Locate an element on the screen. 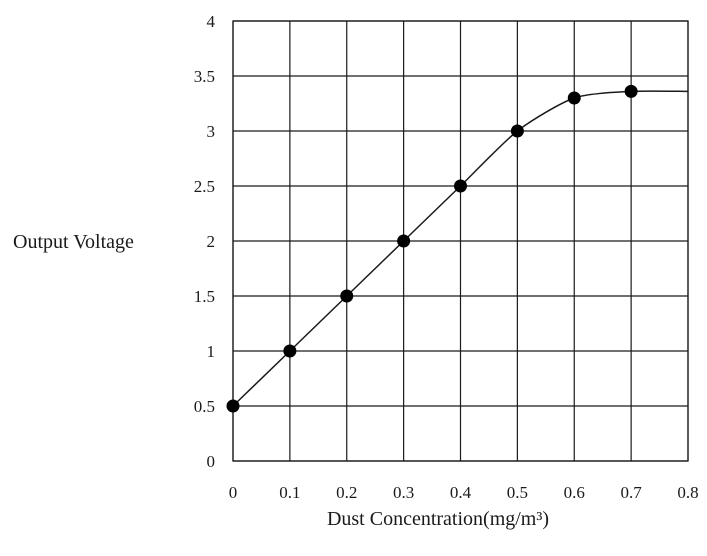  y-tick-label: 2.5 is located at coordinates (204, 186).